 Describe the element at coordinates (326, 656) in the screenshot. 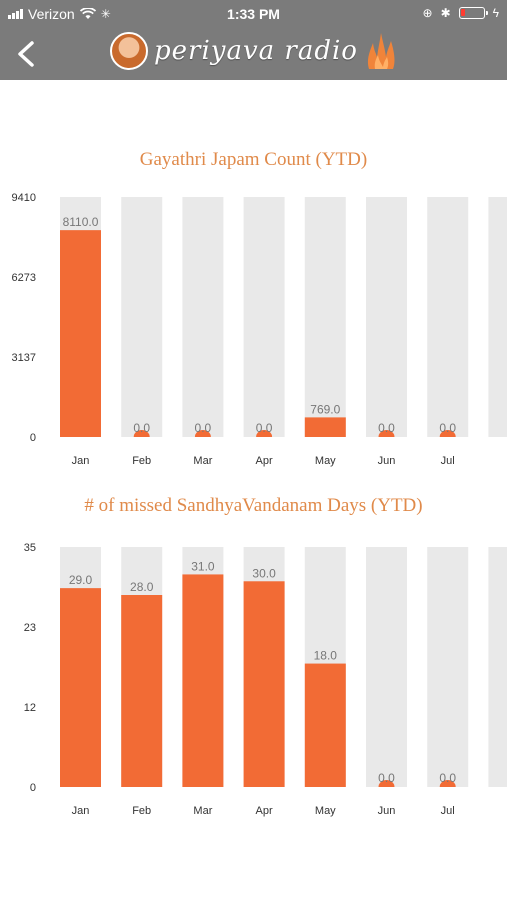

I see `value-label: 18.0` at that location.